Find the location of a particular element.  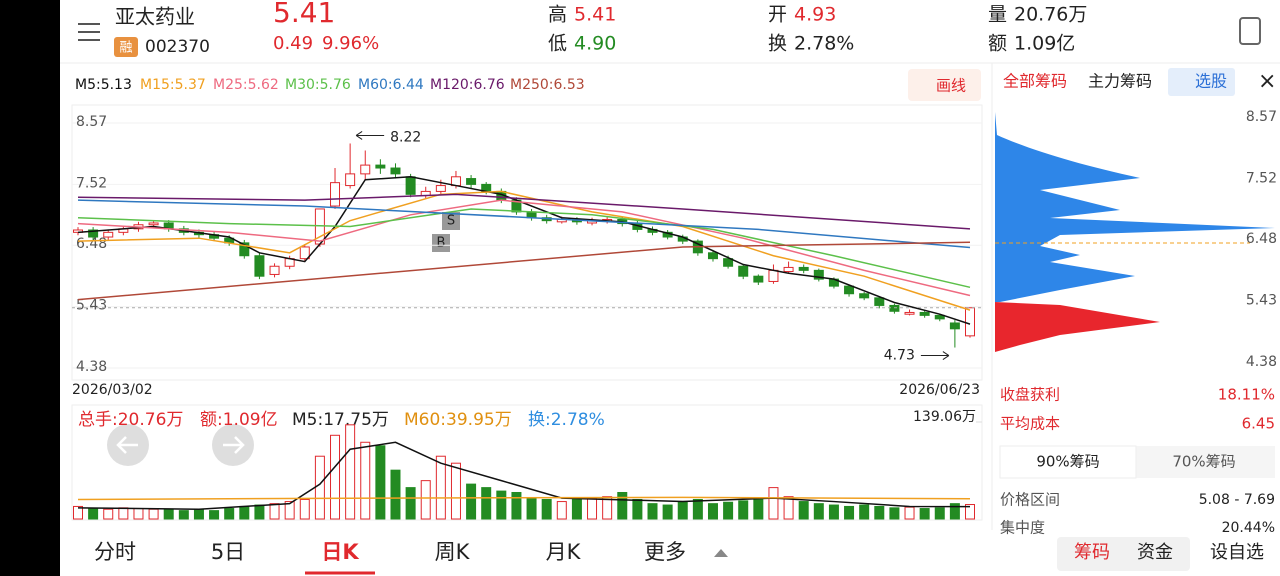

arrow-glyphs is located at coordinates (180, 445).